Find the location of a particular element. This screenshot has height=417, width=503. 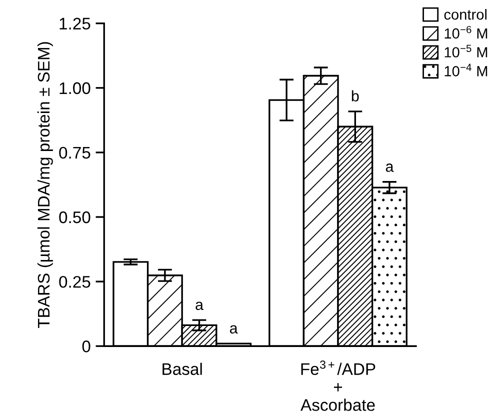

x-tick-label: Fe$^{3+}$/ADP + Ascorbate is located at coordinates (338, 385).